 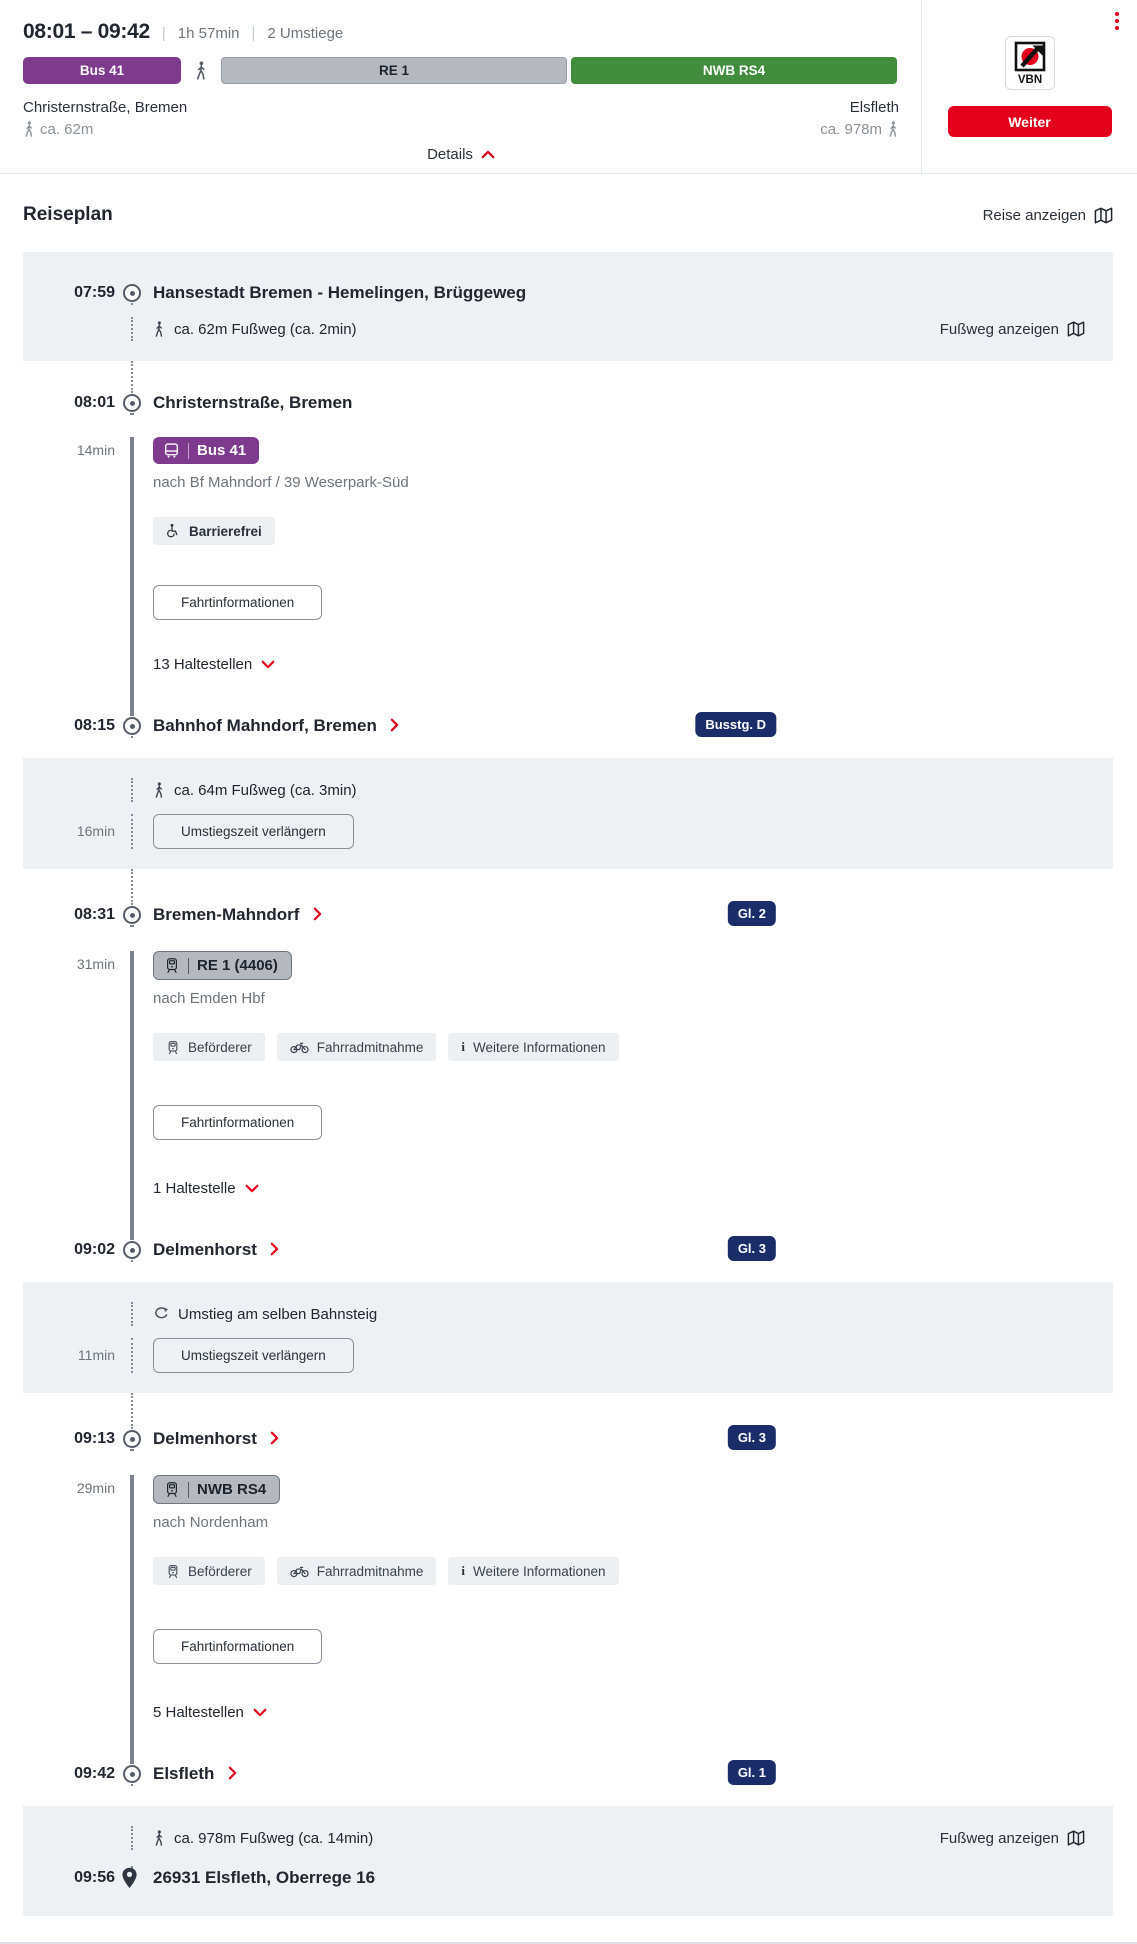 What do you see at coordinates (278, 1314) in the screenshot?
I see `transfer-note: Umstieg am selben Bahnsteig` at bounding box center [278, 1314].